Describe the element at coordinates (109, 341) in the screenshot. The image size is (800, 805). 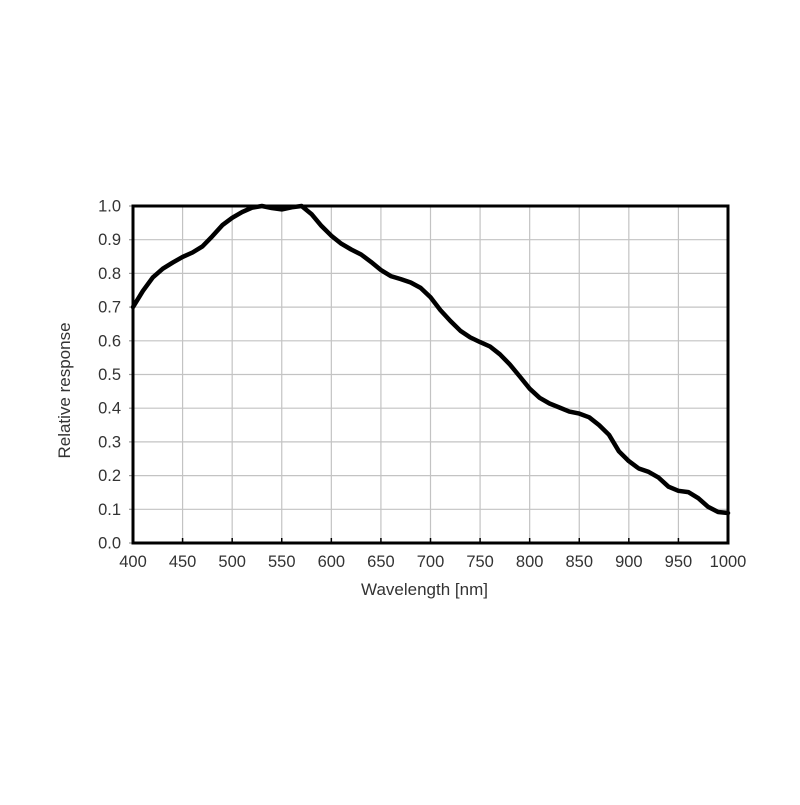
I see `y-tick-label: 0.6` at that location.